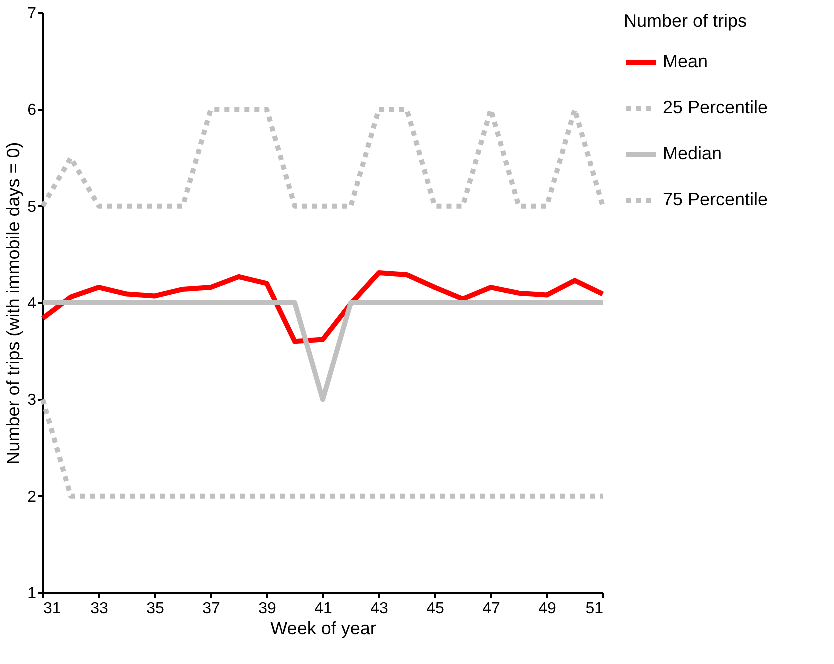  Describe the element at coordinates (155, 609) in the screenshot. I see `x-tick-label: 35` at that location.